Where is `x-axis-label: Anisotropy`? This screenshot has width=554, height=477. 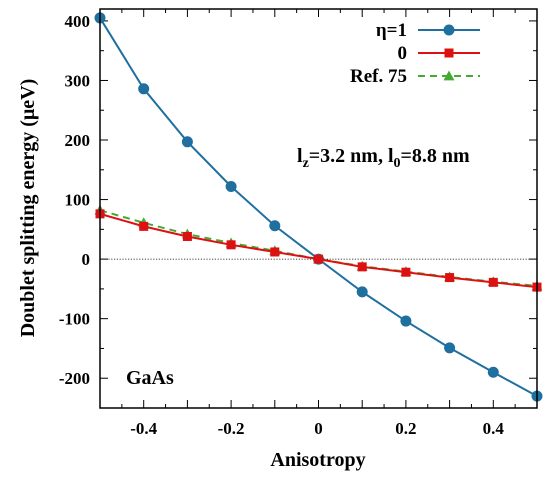
x-axis-label: Anisotropy is located at coordinates (317, 460).